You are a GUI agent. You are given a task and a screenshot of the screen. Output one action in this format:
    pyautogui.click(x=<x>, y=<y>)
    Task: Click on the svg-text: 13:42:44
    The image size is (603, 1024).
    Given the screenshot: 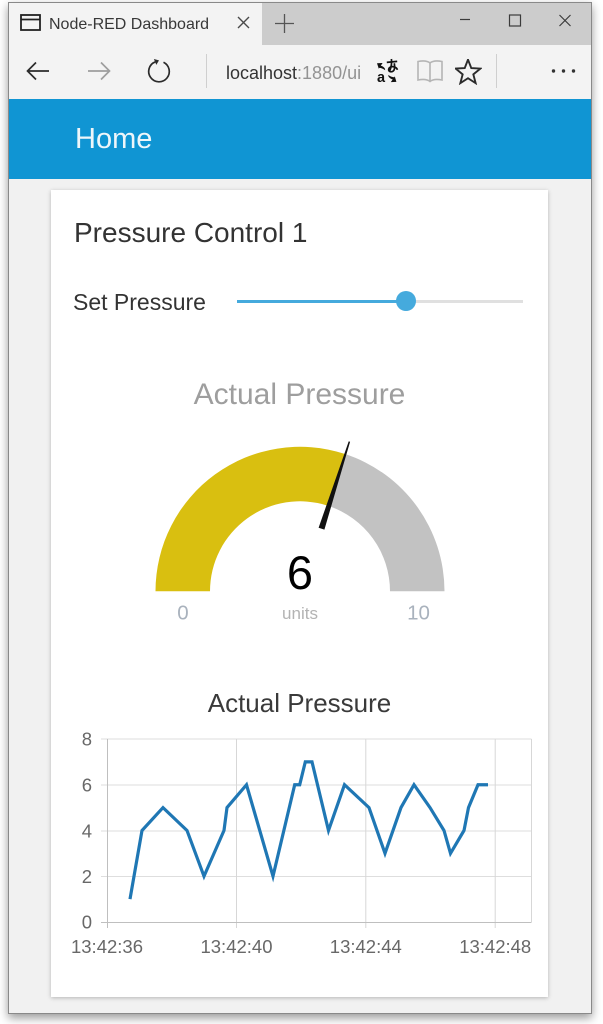 What is the action you would take?
    pyautogui.click(x=366, y=946)
    